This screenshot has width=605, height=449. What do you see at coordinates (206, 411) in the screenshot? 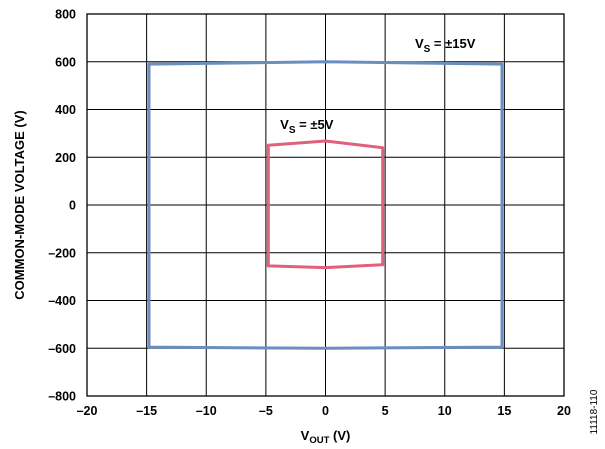
I see `x-tick-label: –10` at bounding box center [206, 411].